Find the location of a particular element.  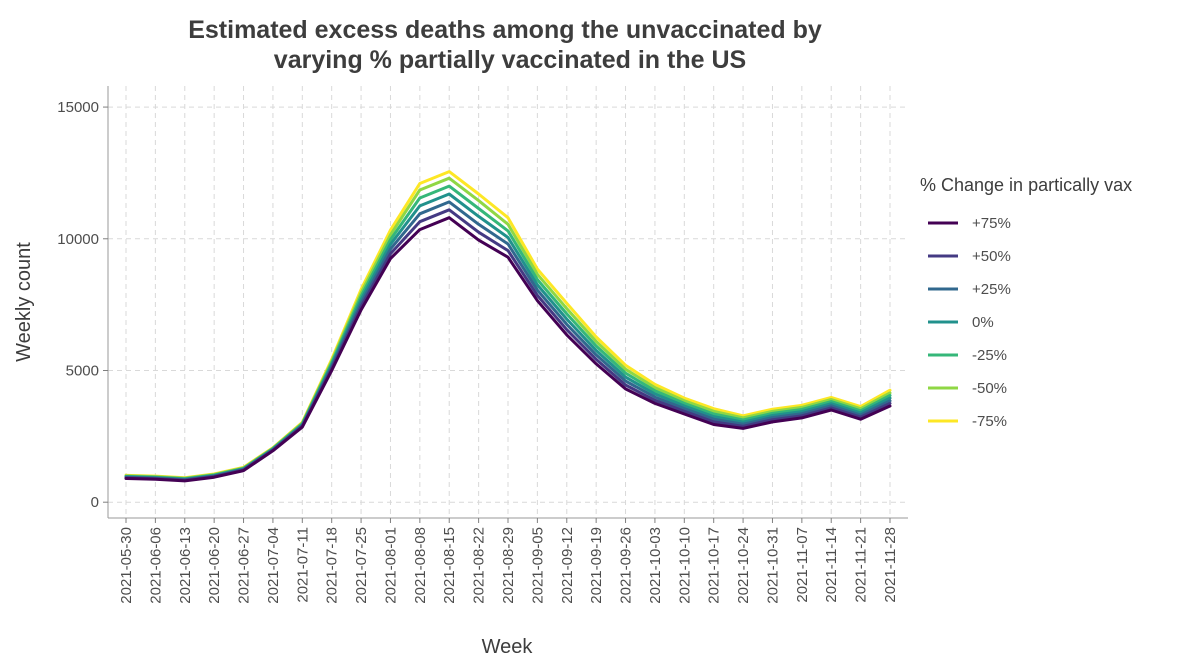

x-tick-label: 2021-08-29 is located at coordinates (508, 565).